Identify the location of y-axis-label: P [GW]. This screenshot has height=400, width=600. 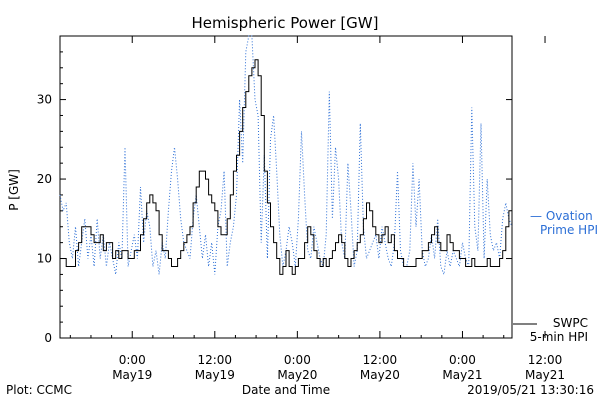
(14, 190).